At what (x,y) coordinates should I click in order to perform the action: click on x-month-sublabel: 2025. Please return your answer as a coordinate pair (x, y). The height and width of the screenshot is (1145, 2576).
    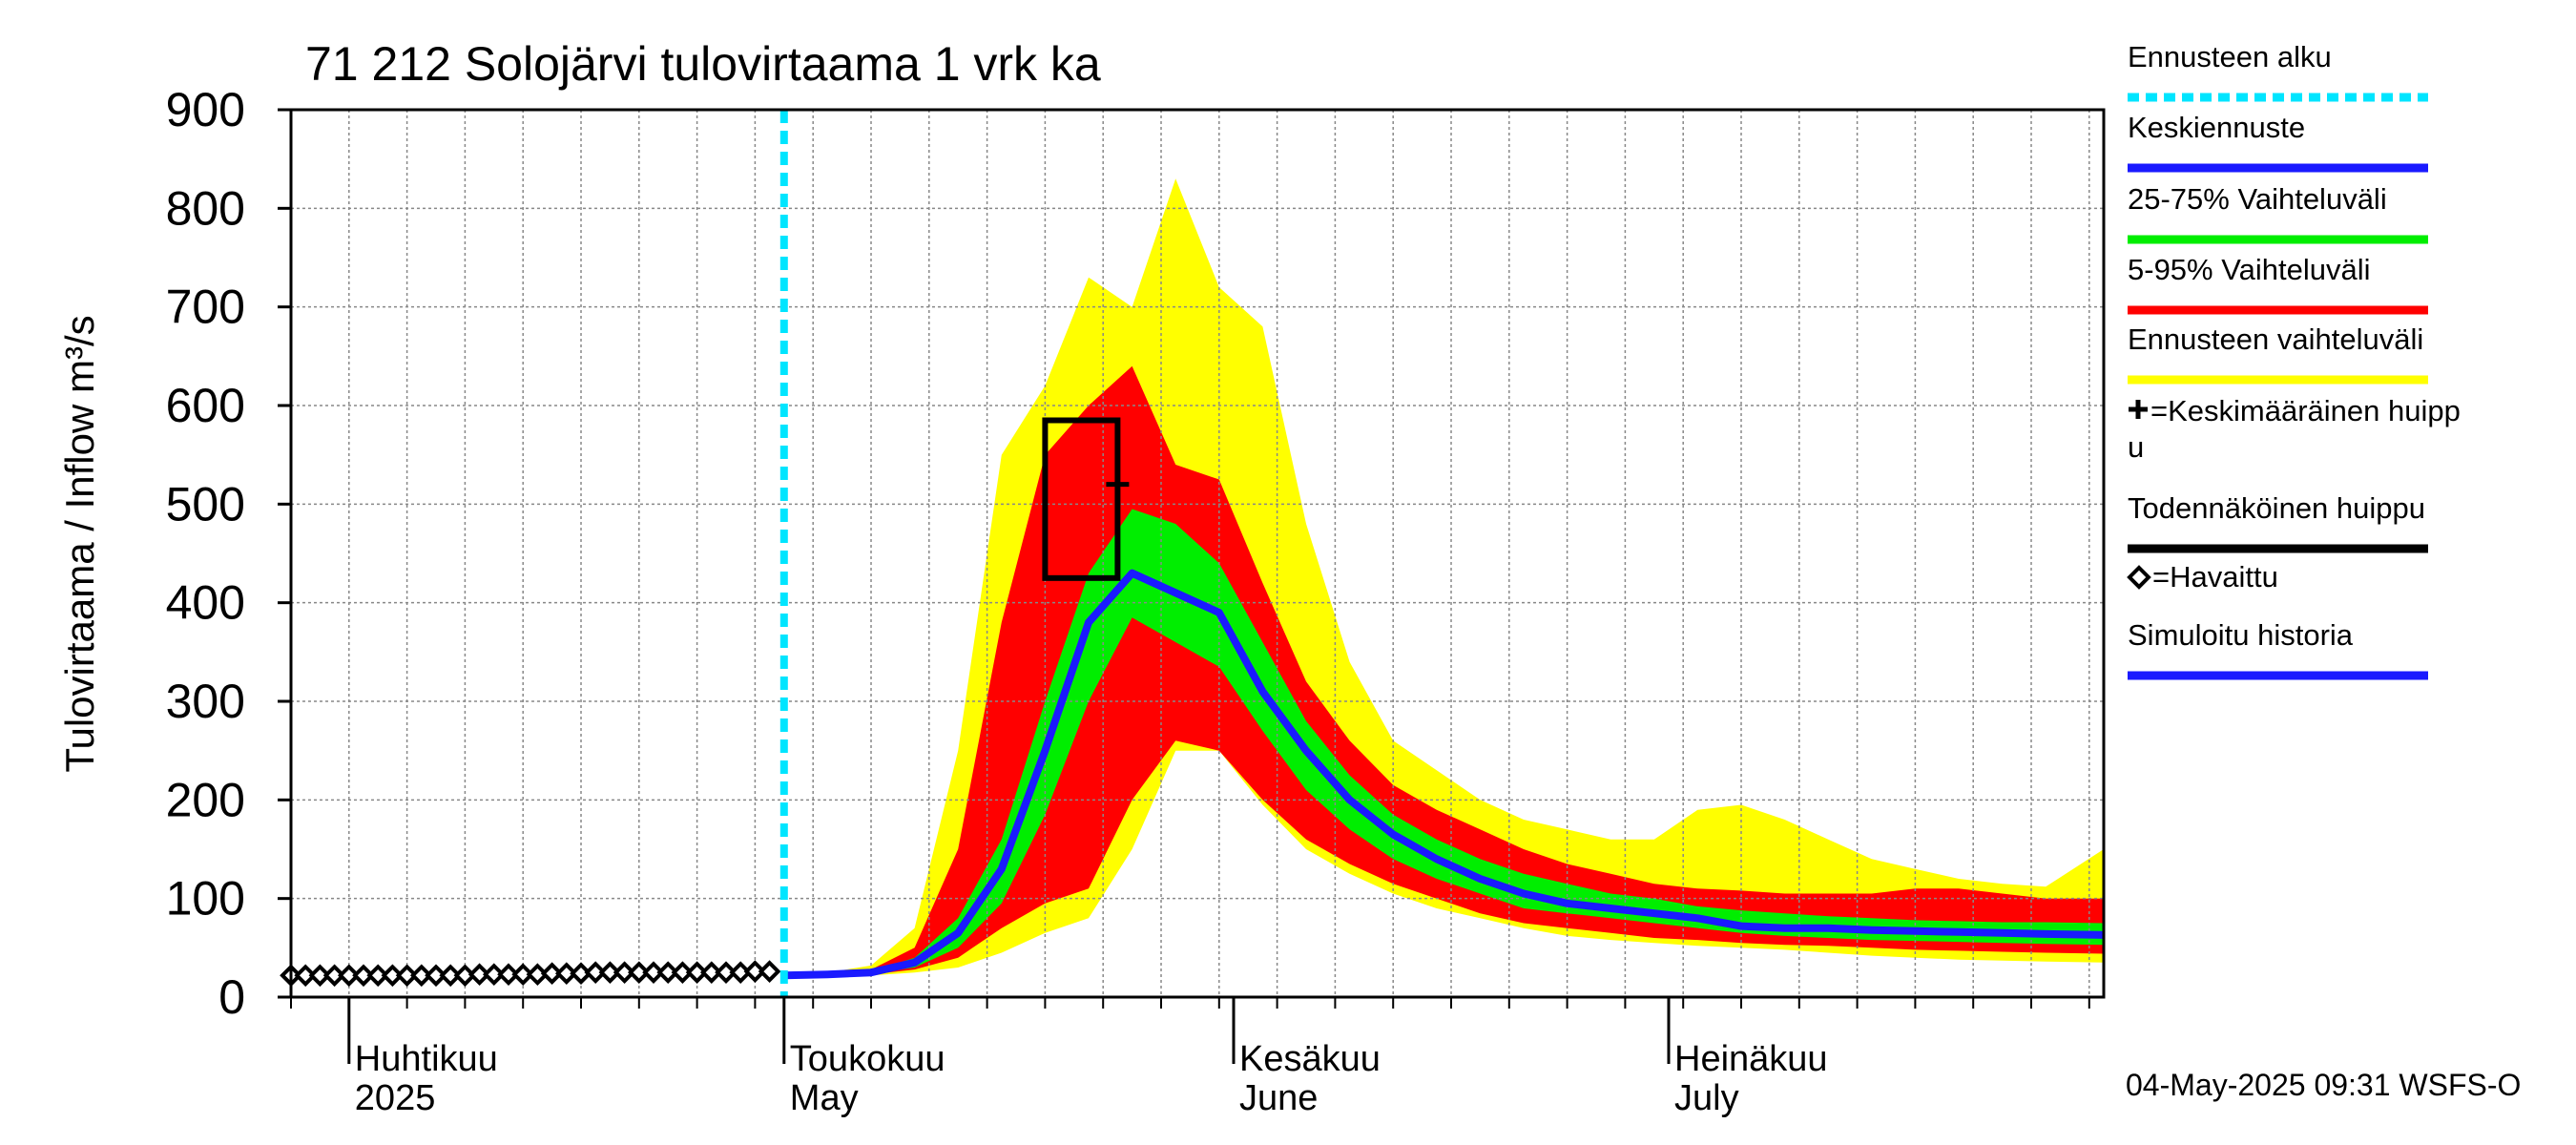
    Looking at the image, I should click on (395, 1098).